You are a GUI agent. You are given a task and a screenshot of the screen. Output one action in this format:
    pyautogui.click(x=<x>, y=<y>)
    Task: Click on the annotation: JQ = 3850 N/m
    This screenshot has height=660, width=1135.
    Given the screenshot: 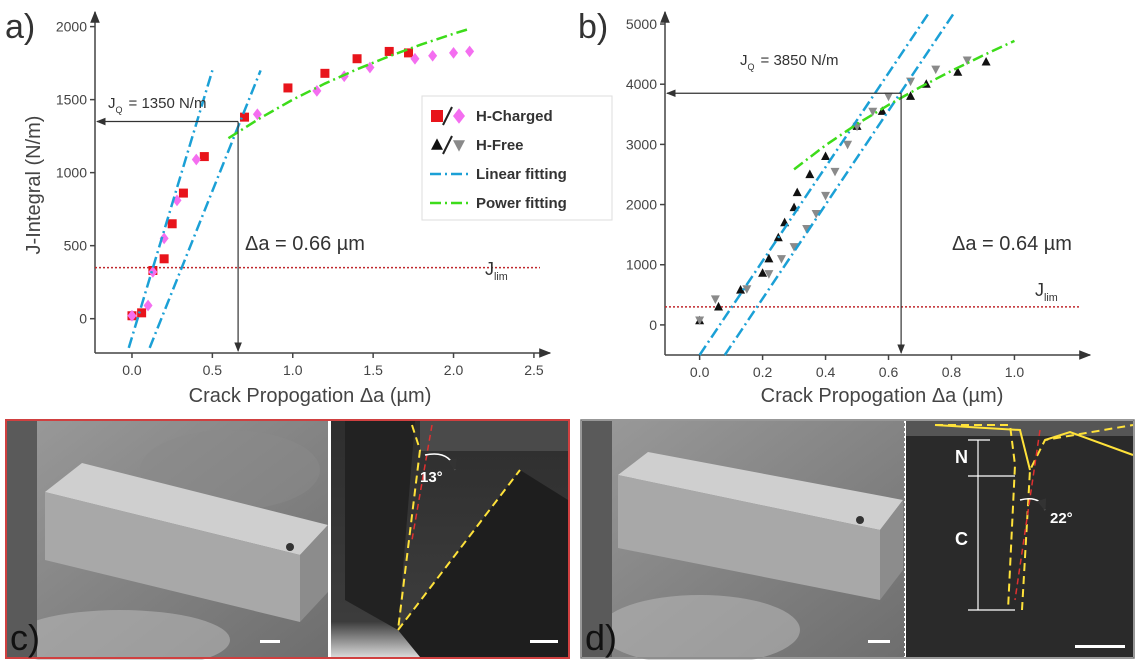 What is the action you would take?
    pyautogui.click(x=789, y=62)
    